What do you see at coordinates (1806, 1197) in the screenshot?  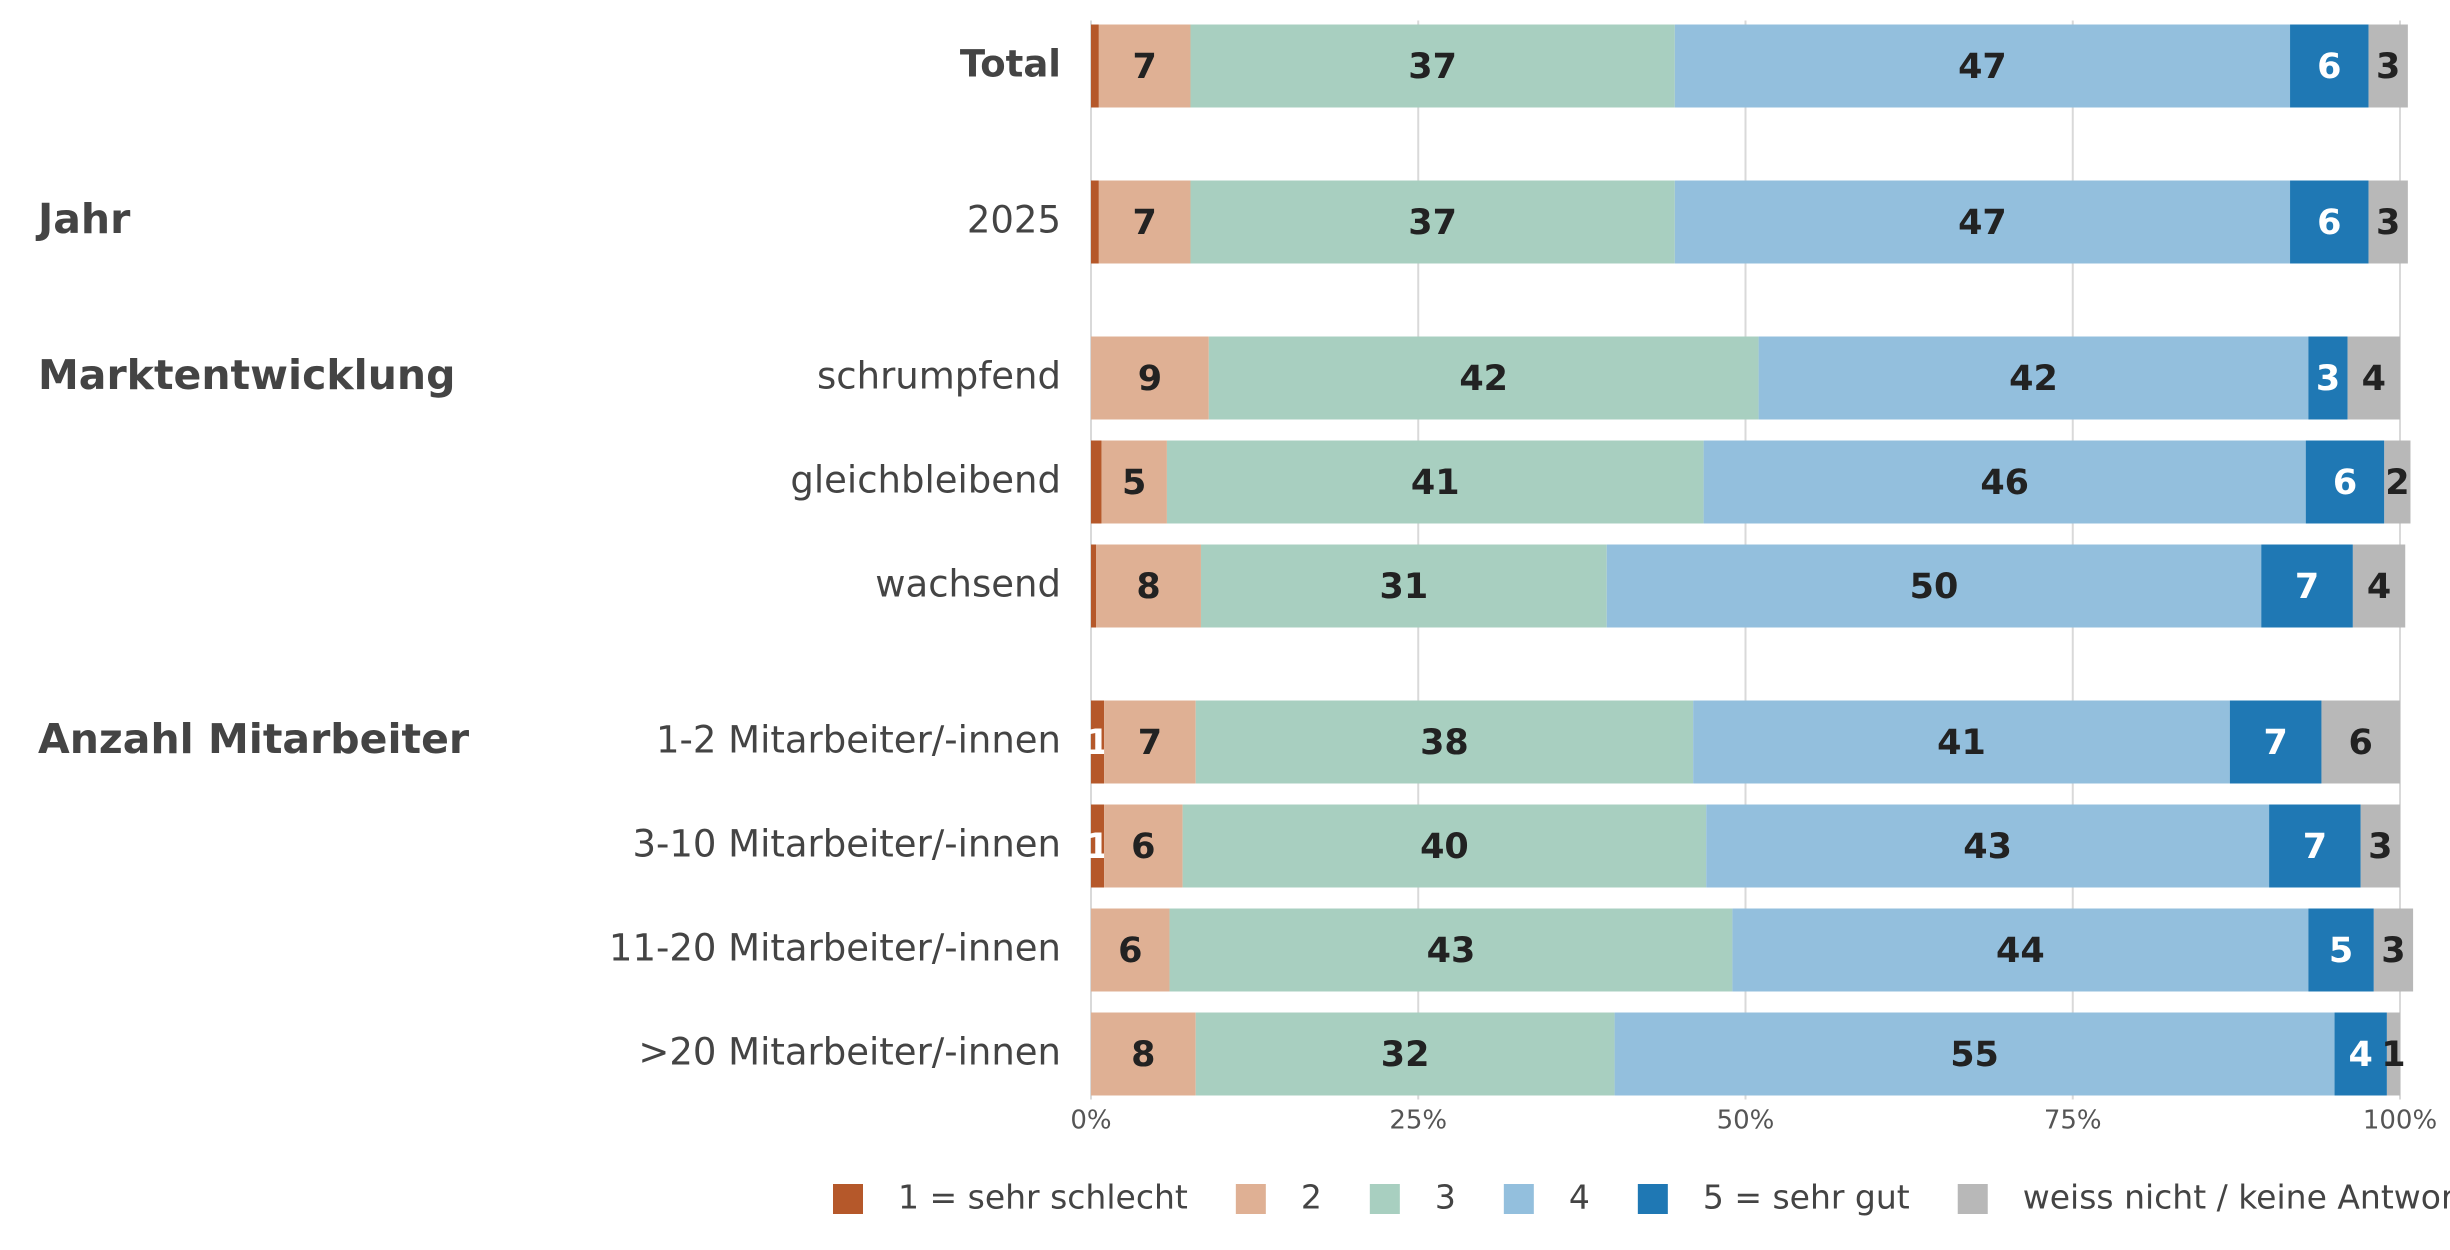 I see `legend-label: 5 = sehr gut` at bounding box center [1806, 1197].